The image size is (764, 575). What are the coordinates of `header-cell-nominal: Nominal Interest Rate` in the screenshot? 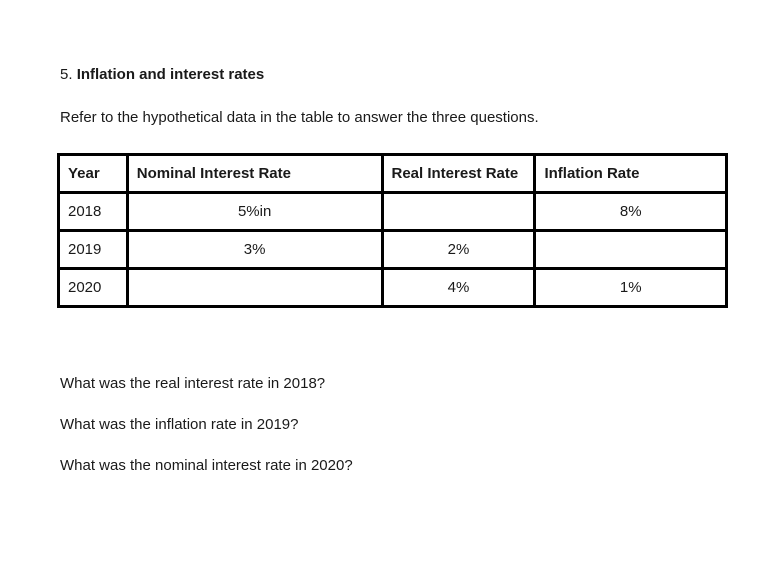 It's located at (254, 173).